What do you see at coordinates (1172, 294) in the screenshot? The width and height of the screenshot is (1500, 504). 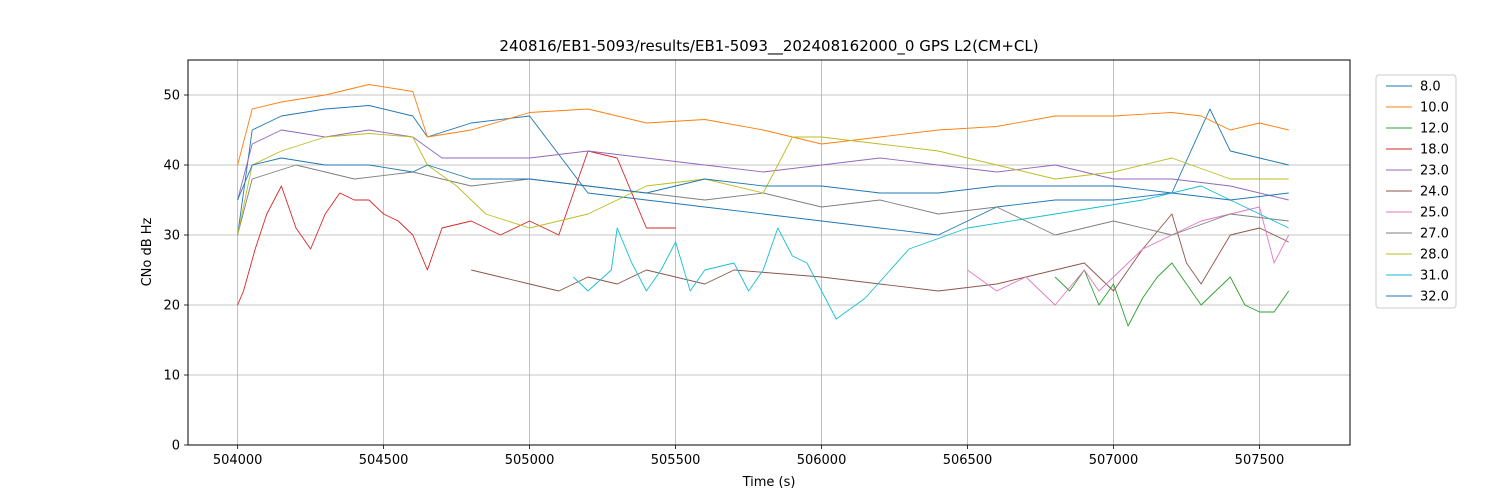 I see `series-line-12.0` at bounding box center [1172, 294].